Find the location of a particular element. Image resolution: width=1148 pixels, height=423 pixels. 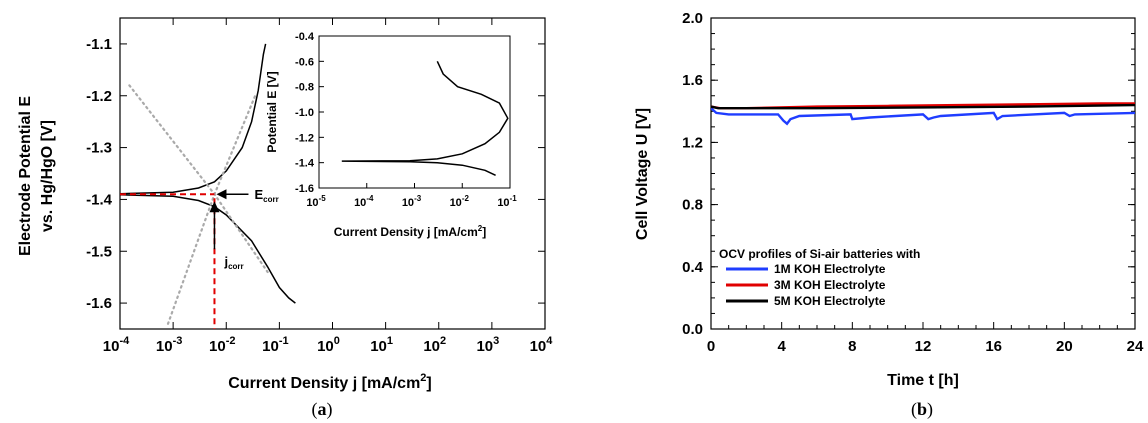

inset-y-tick-label: -1.6 is located at coordinates (304, 189).